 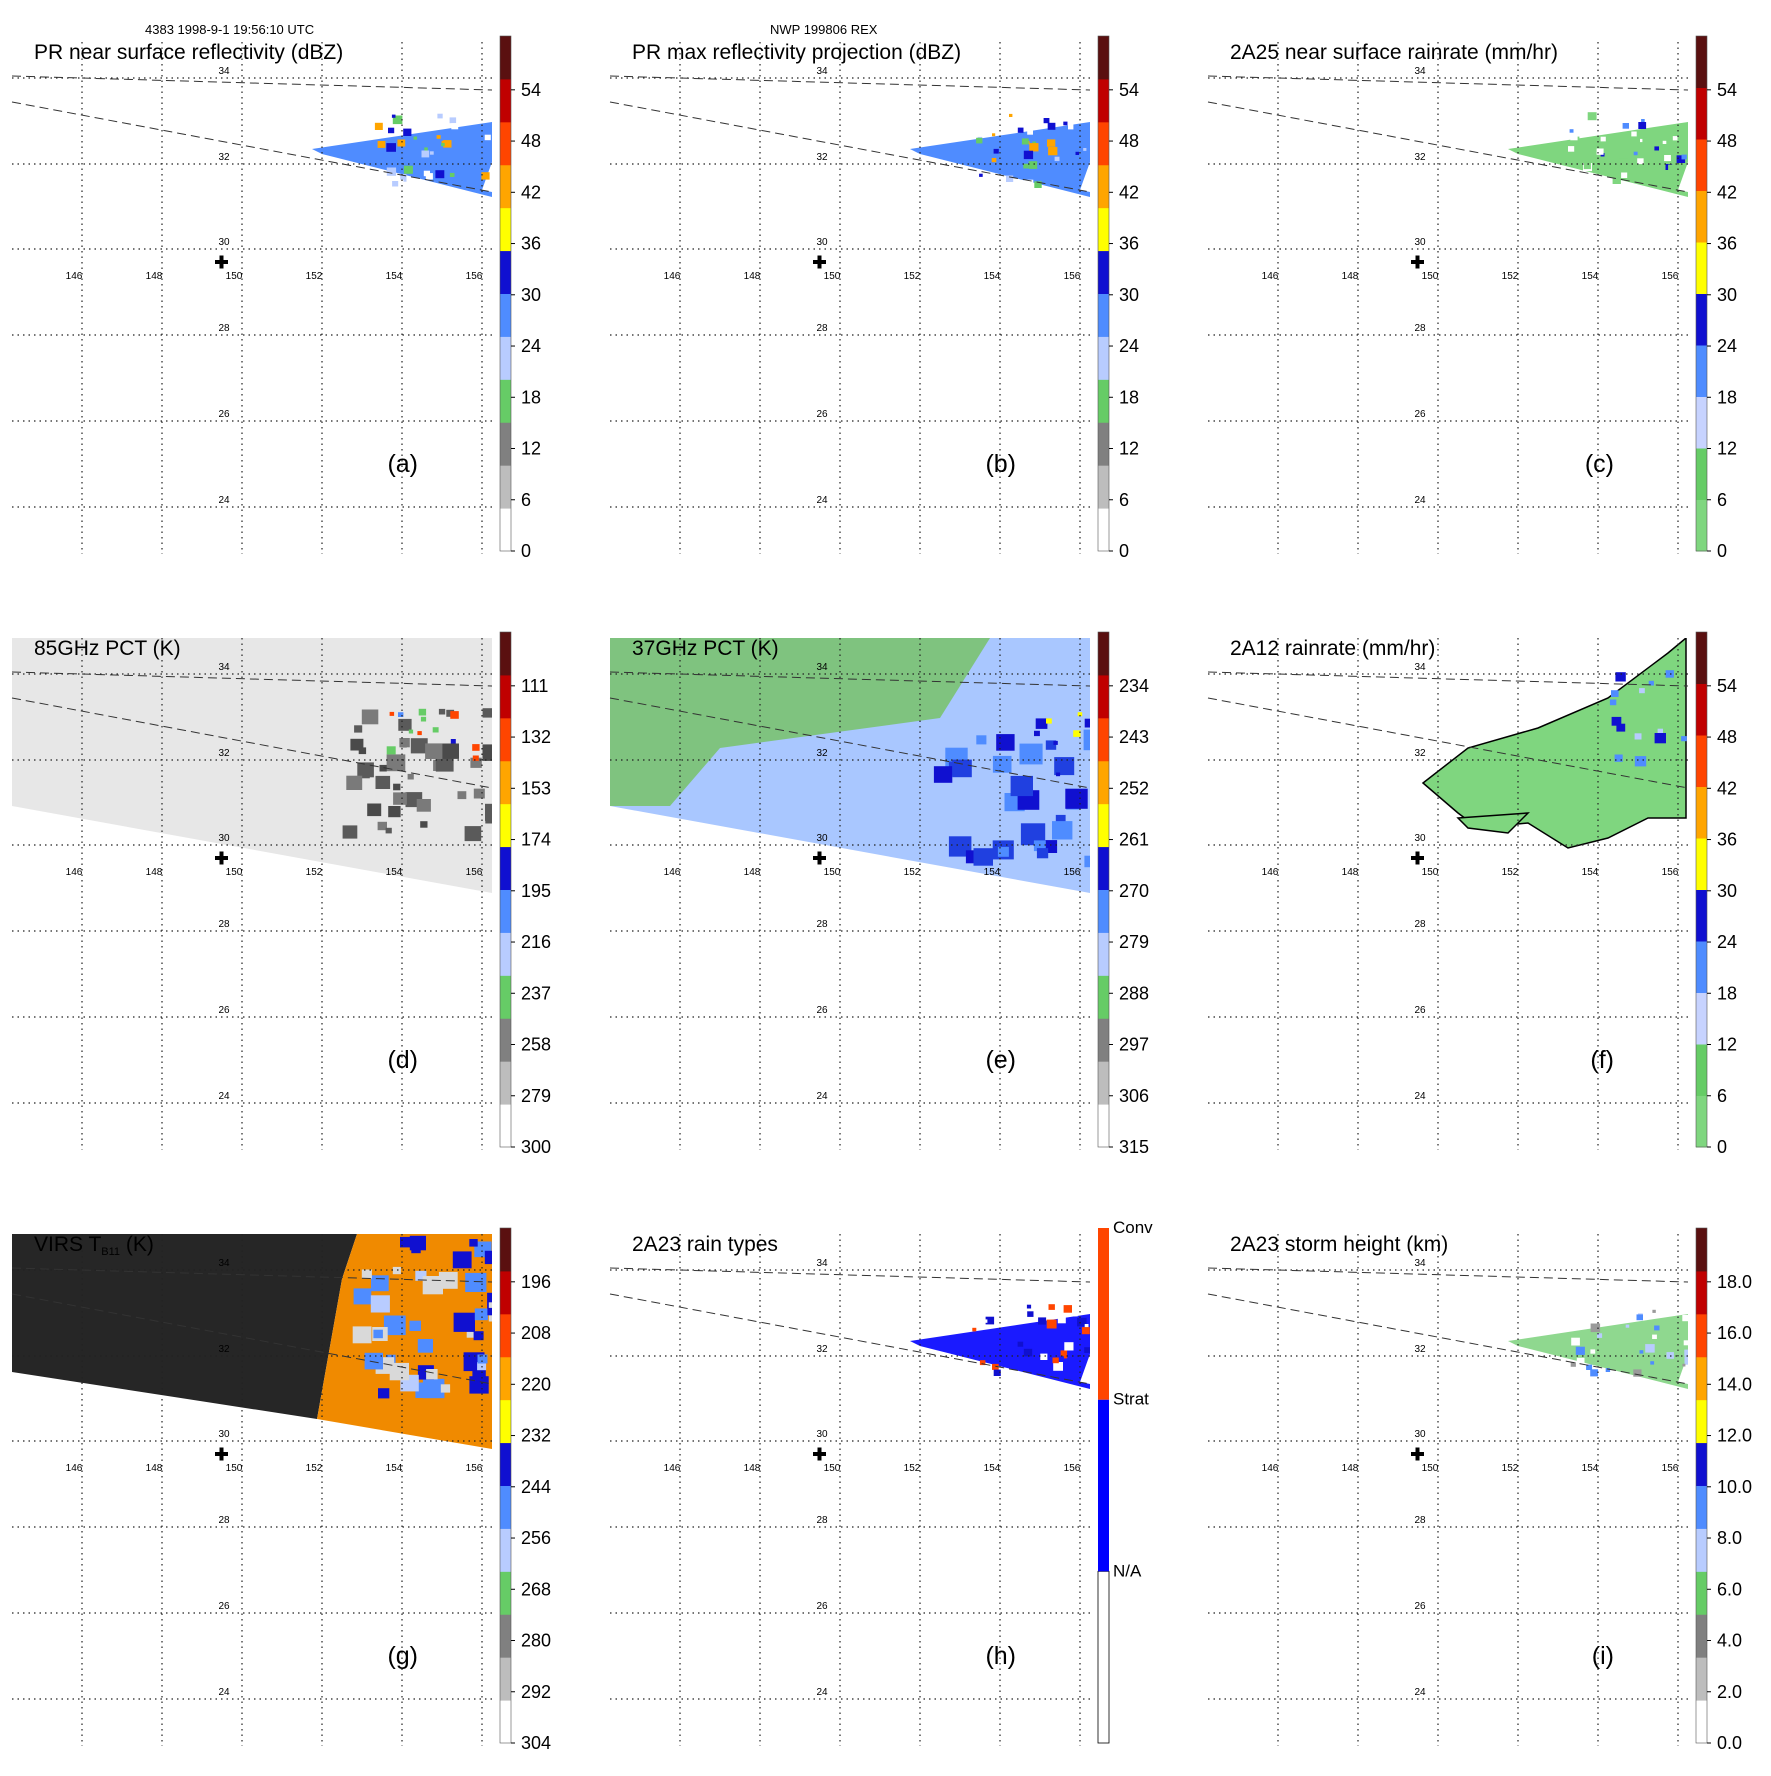 I want to click on colorbar-label: 111, so click(x=534, y=686).